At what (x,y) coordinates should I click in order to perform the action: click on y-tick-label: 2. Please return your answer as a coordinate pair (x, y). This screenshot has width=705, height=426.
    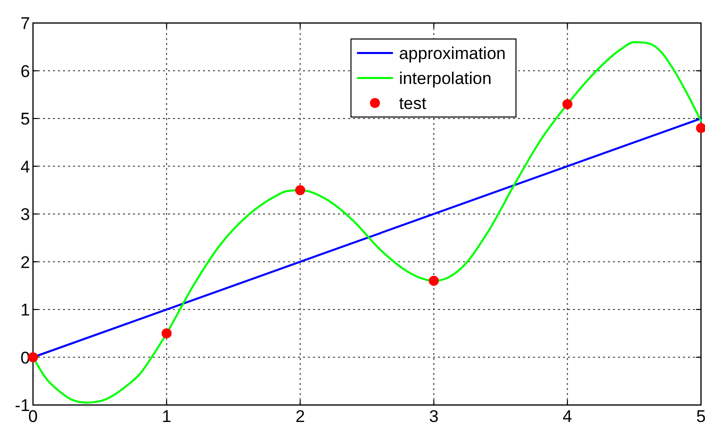
    Looking at the image, I should click on (25, 262).